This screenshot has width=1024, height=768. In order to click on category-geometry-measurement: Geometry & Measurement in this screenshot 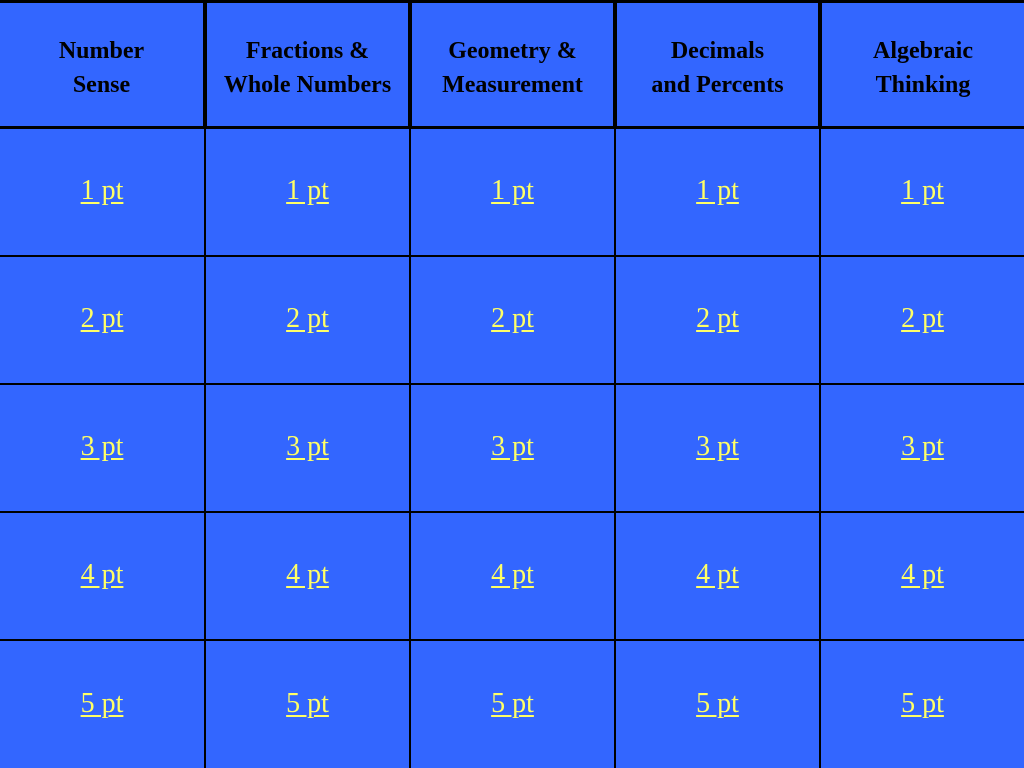, I will do `click(512, 64)`.